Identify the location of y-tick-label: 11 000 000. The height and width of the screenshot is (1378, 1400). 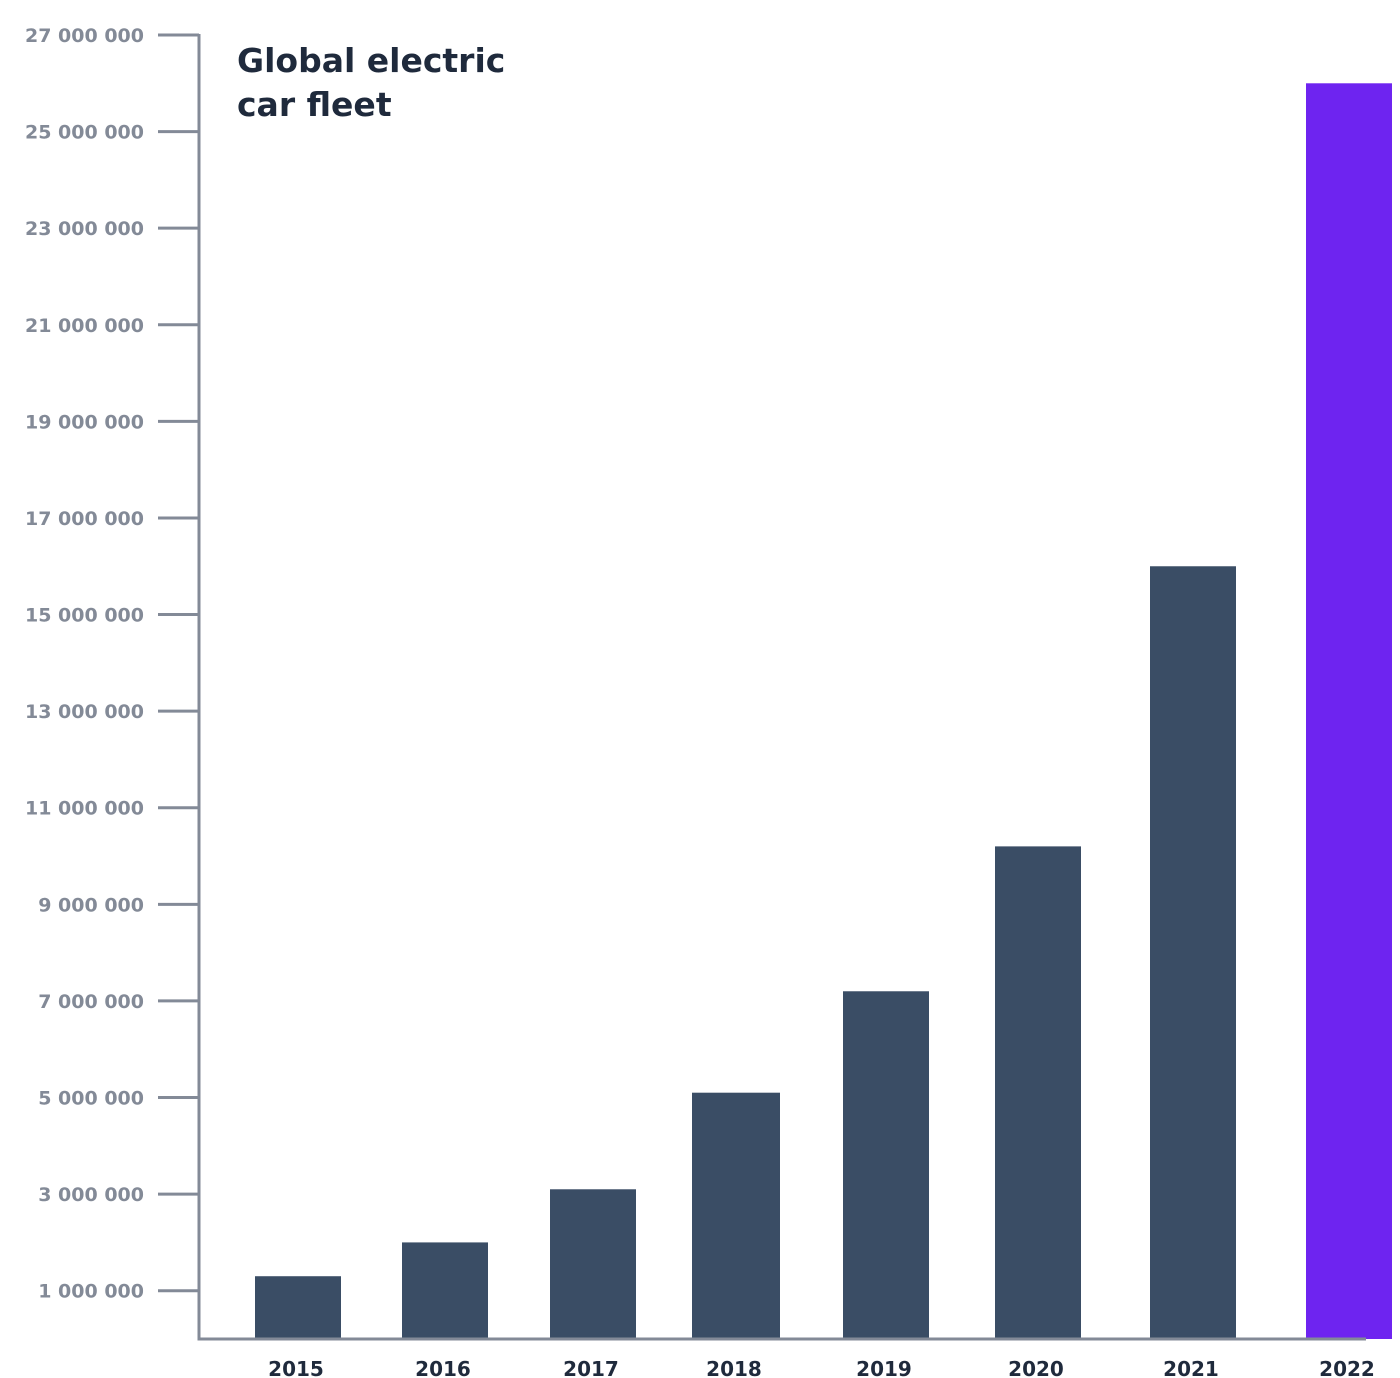
(84, 809).